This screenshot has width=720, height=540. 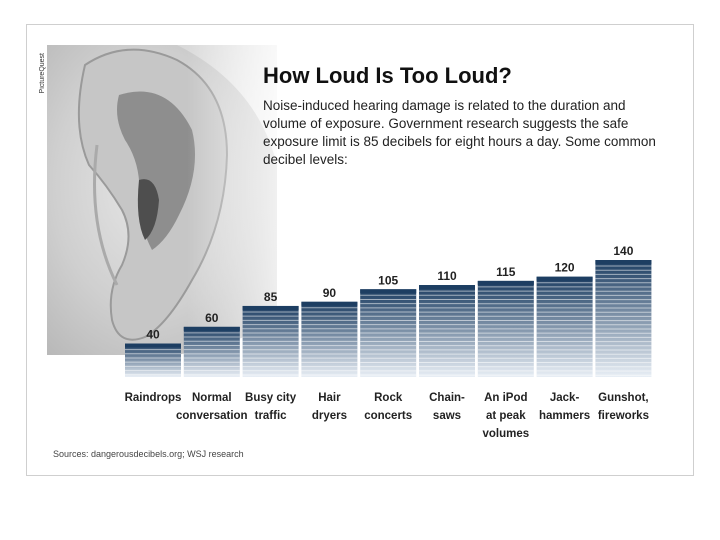 I want to click on category-label-2: Busy city traffic, so click(x=271, y=407).